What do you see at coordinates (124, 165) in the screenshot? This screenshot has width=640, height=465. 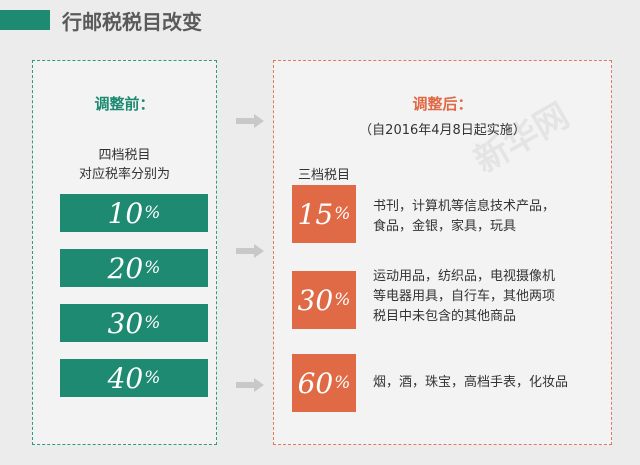 I see `before-subtitle: 四档税目 对应税率分别为` at bounding box center [124, 165].